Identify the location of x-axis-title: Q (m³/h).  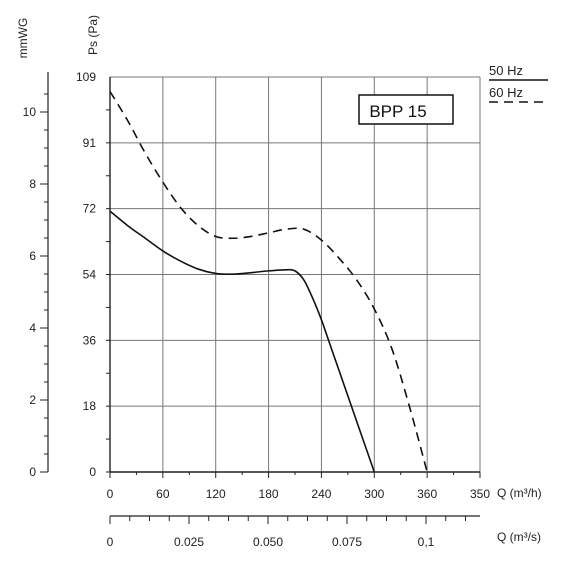
(519, 493).